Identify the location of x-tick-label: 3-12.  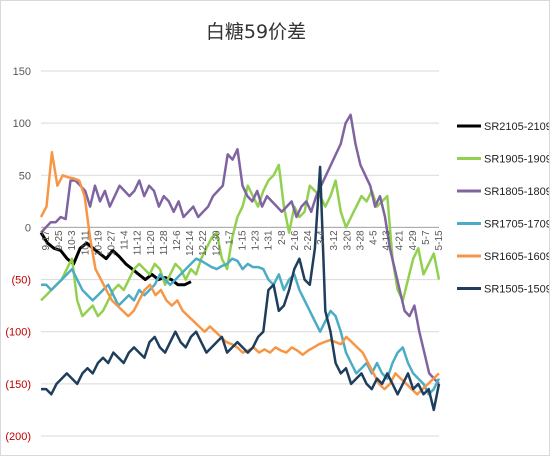
(334, 240).